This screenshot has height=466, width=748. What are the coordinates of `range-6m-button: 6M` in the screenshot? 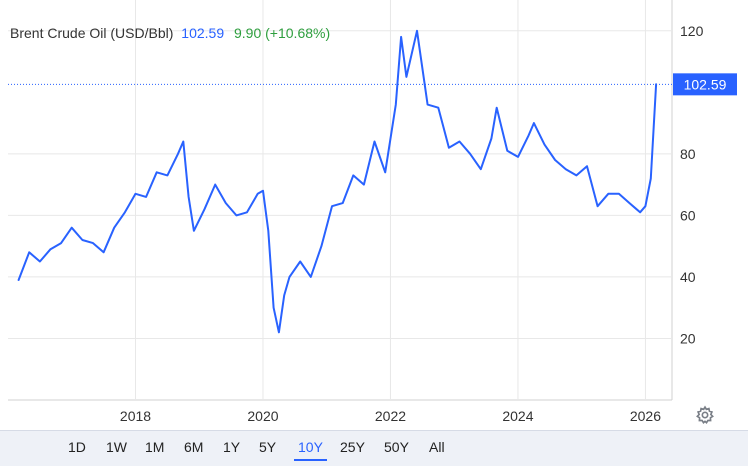 It's located at (194, 447).